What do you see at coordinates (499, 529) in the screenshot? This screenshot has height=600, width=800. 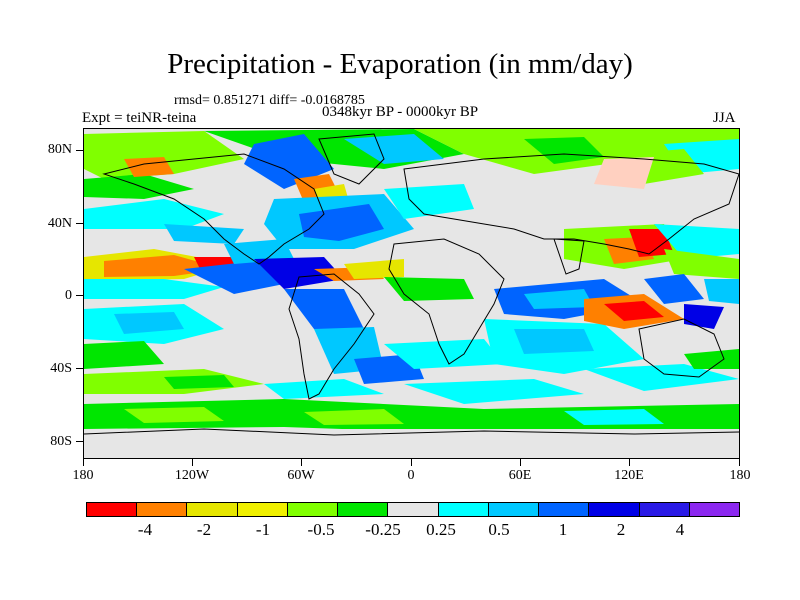 I see `colorbar-label: 0.5` at bounding box center [499, 529].